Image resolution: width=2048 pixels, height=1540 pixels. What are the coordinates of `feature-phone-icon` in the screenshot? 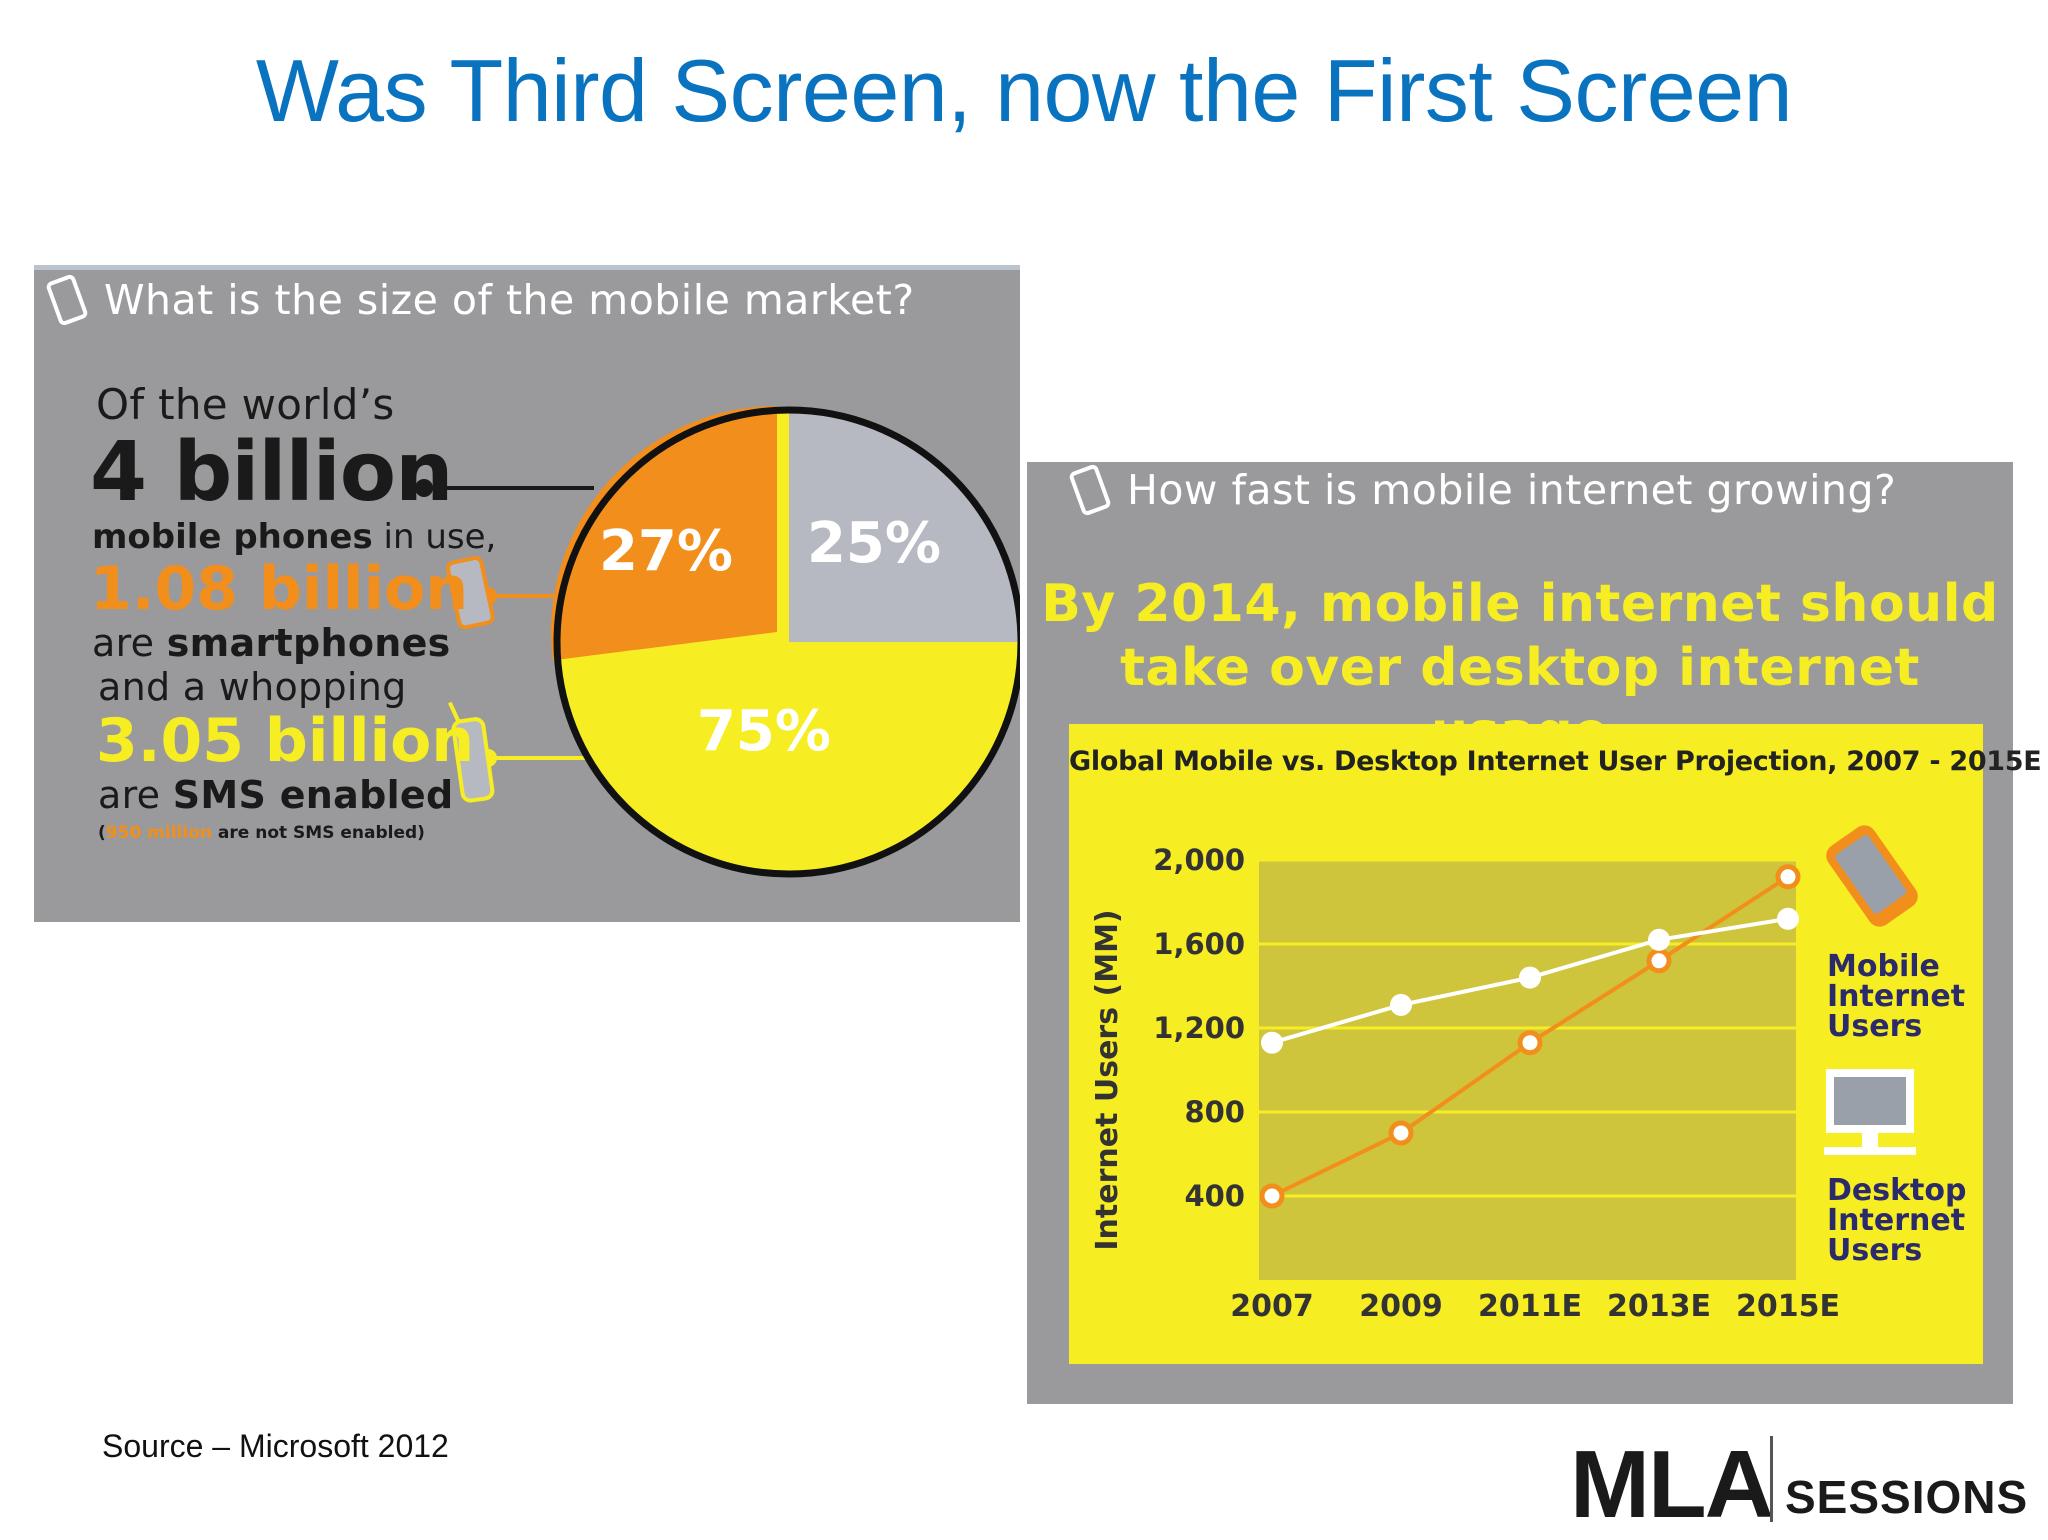 It's located at (471, 752).